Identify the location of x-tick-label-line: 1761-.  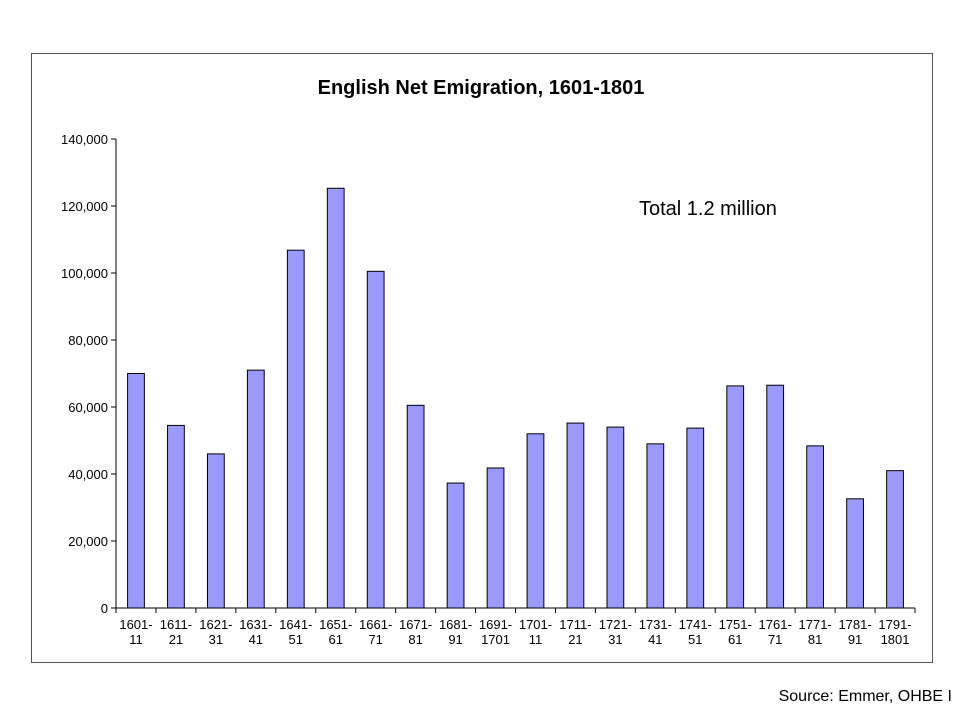
(775, 624).